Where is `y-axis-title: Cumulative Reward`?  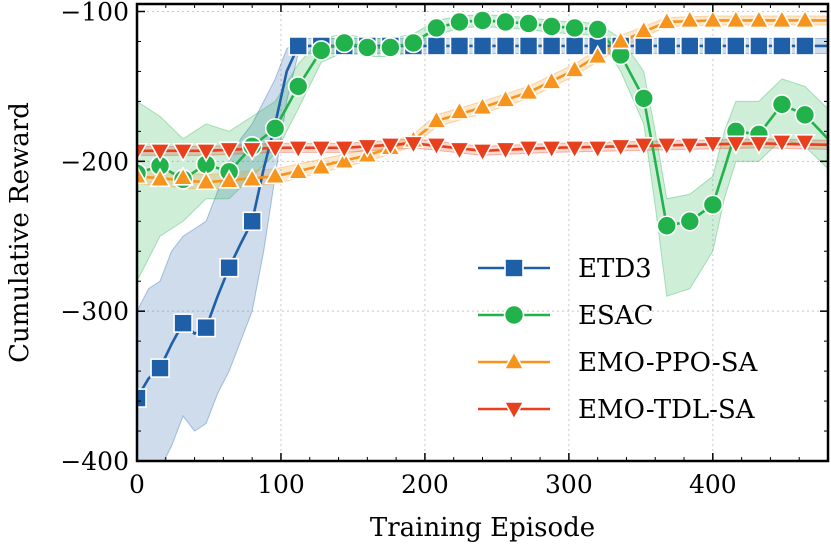 y-axis-title: Cumulative Reward is located at coordinates (20, 232).